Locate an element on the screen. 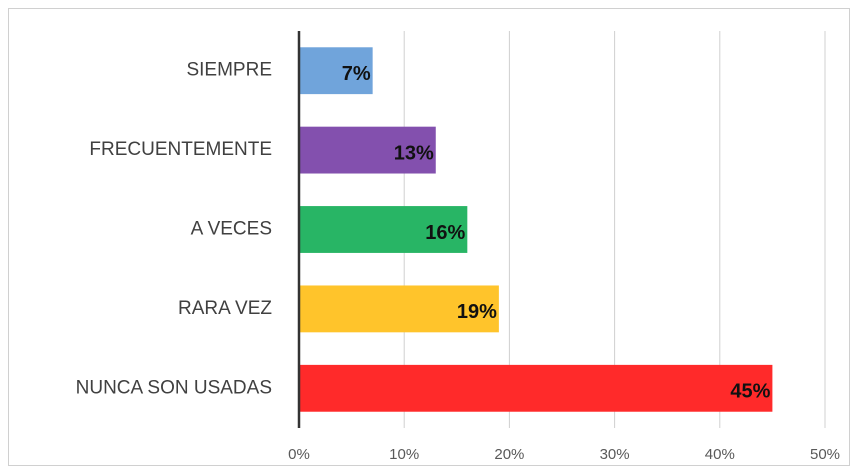 The width and height of the screenshot is (859, 474). x-tick-label: 30% is located at coordinates (615, 454).